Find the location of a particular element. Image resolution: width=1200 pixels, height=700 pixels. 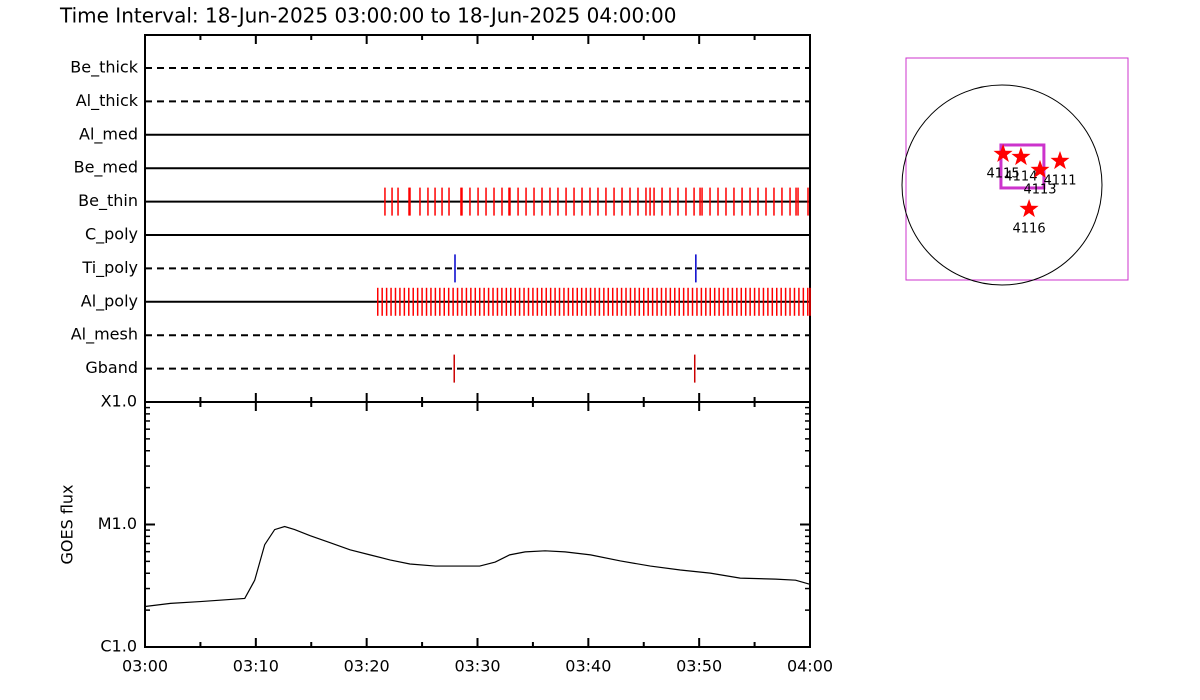

y-tick-label: C1.0 is located at coordinates (118, 646).